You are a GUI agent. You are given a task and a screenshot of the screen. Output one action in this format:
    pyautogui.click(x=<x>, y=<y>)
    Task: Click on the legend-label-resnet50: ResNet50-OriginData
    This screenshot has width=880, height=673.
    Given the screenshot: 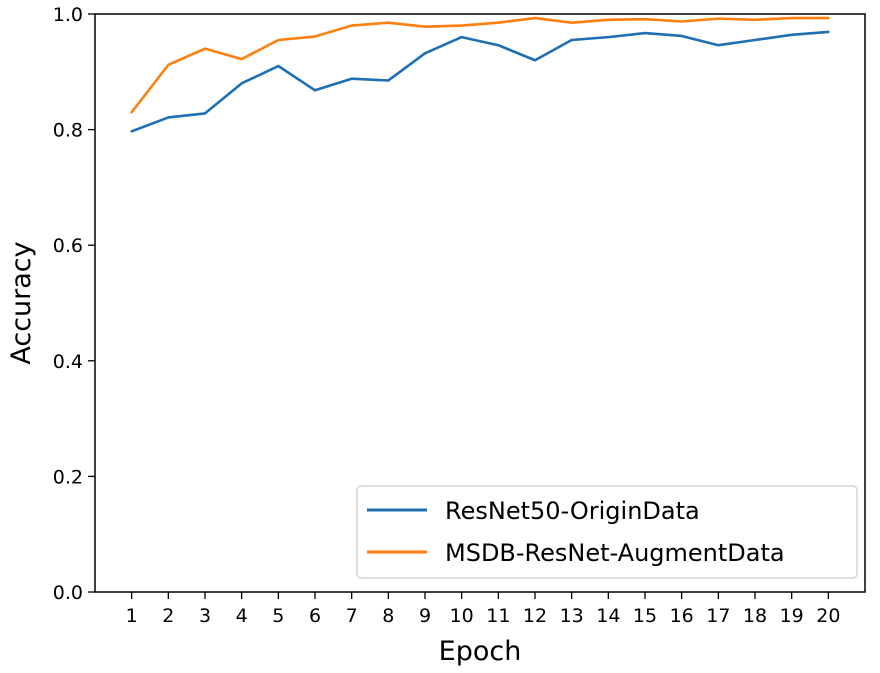 What is the action you would take?
    pyautogui.click(x=572, y=511)
    